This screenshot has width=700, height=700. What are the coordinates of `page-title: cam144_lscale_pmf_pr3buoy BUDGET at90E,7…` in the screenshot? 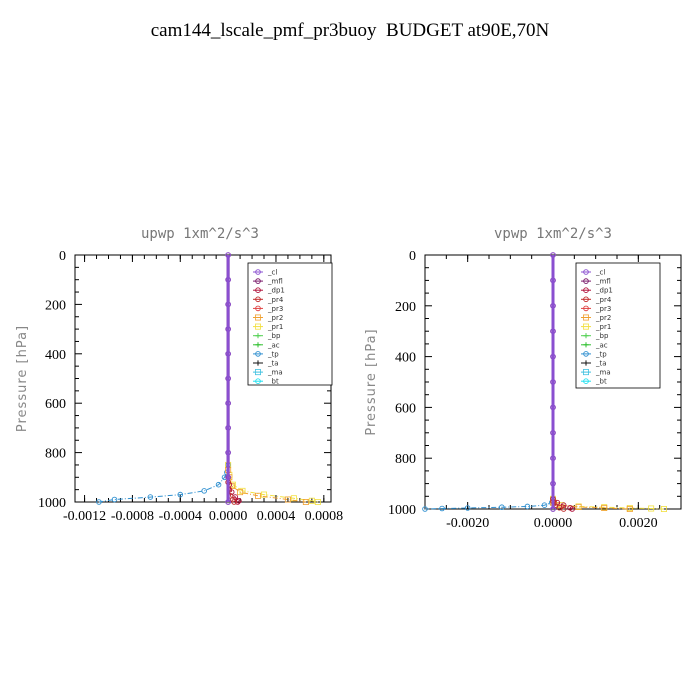 It's located at (350, 30).